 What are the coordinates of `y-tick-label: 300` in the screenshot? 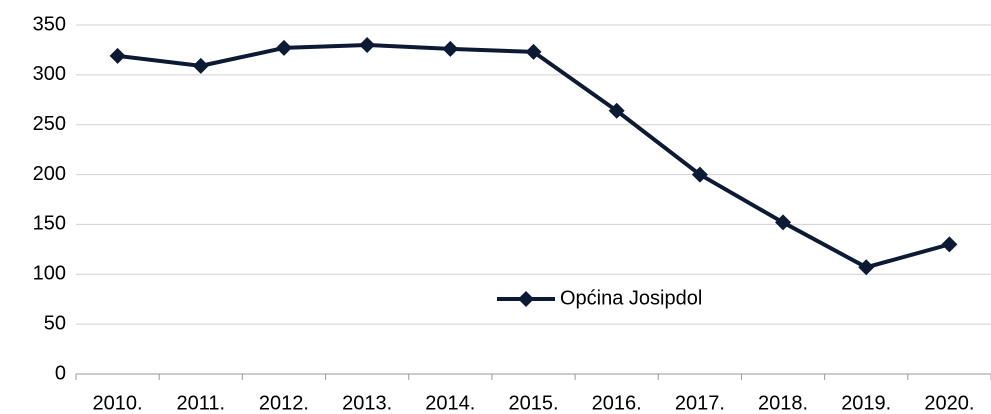 It's located at (49, 74).